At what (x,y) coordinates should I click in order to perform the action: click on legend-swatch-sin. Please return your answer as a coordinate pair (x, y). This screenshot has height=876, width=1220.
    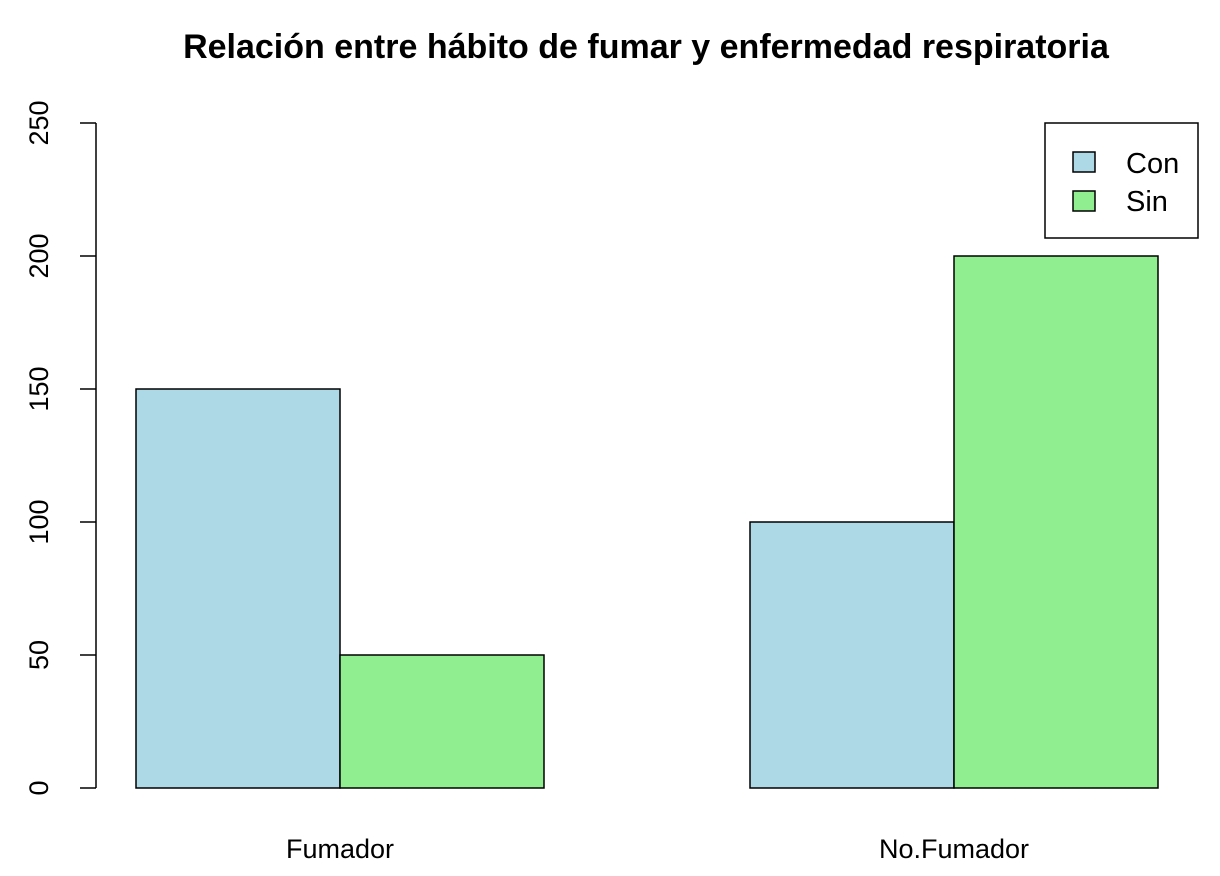
    Looking at the image, I should click on (1084, 201).